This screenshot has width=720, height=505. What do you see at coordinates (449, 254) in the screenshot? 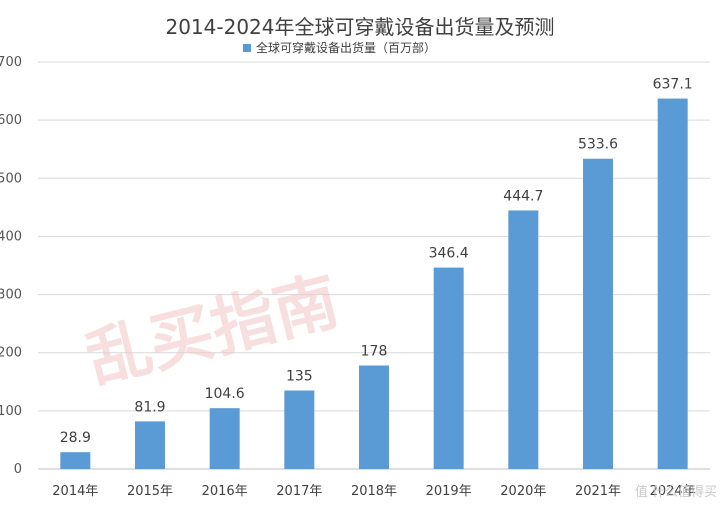
I see `data-label: 346.4` at bounding box center [449, 254].